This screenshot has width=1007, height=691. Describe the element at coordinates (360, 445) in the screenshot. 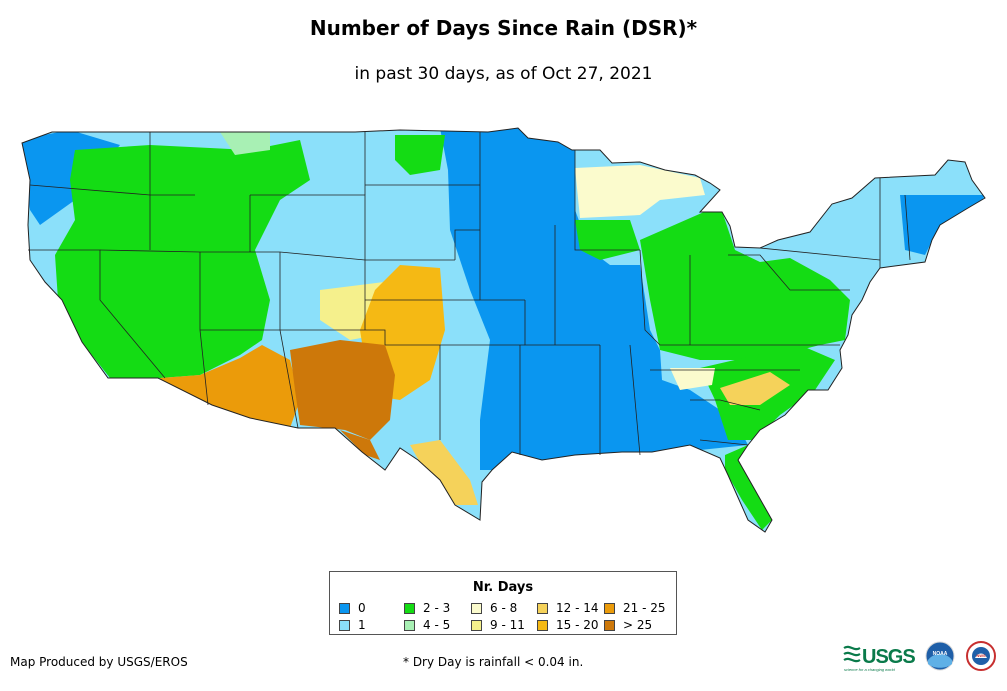

I see `zone-over-25-days-west-texas` at that location.